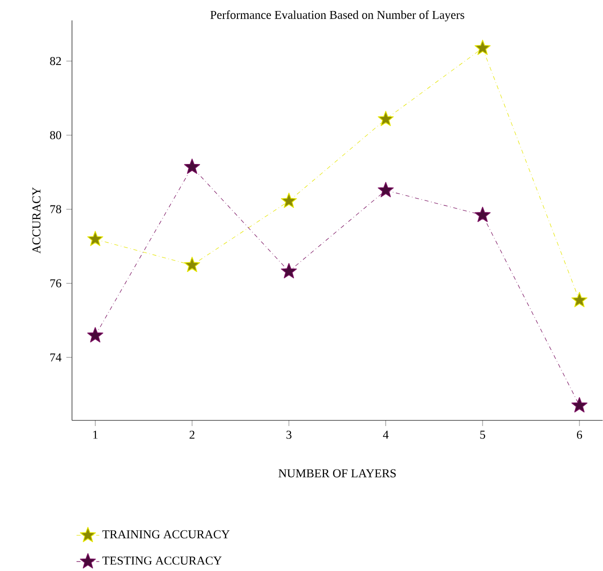 This screenshot has width=603, height=571. I want to click on y-axis-title: ACCURACY, so click(36, 220).